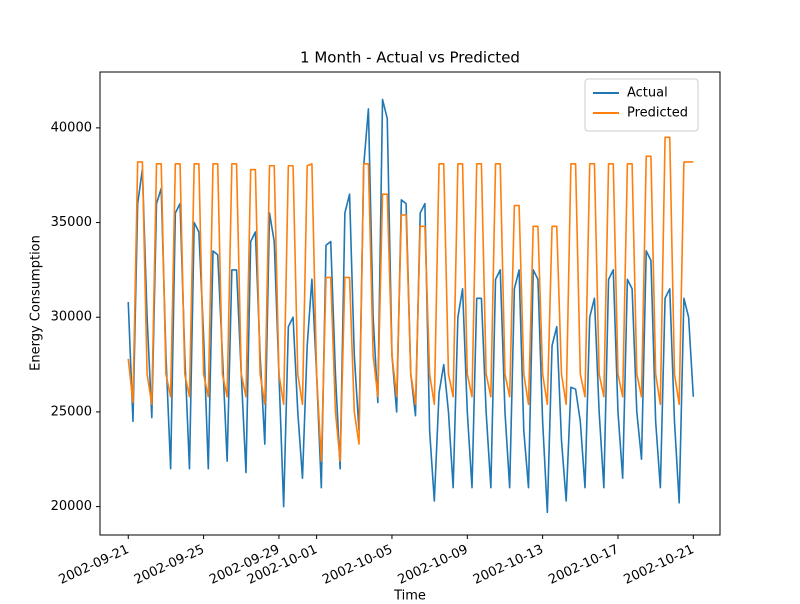  What do you see at coordinates (36, 303) in the screenshot?
I see `y-axis-label: Energy Consumption` at bounding box center [36, 303].